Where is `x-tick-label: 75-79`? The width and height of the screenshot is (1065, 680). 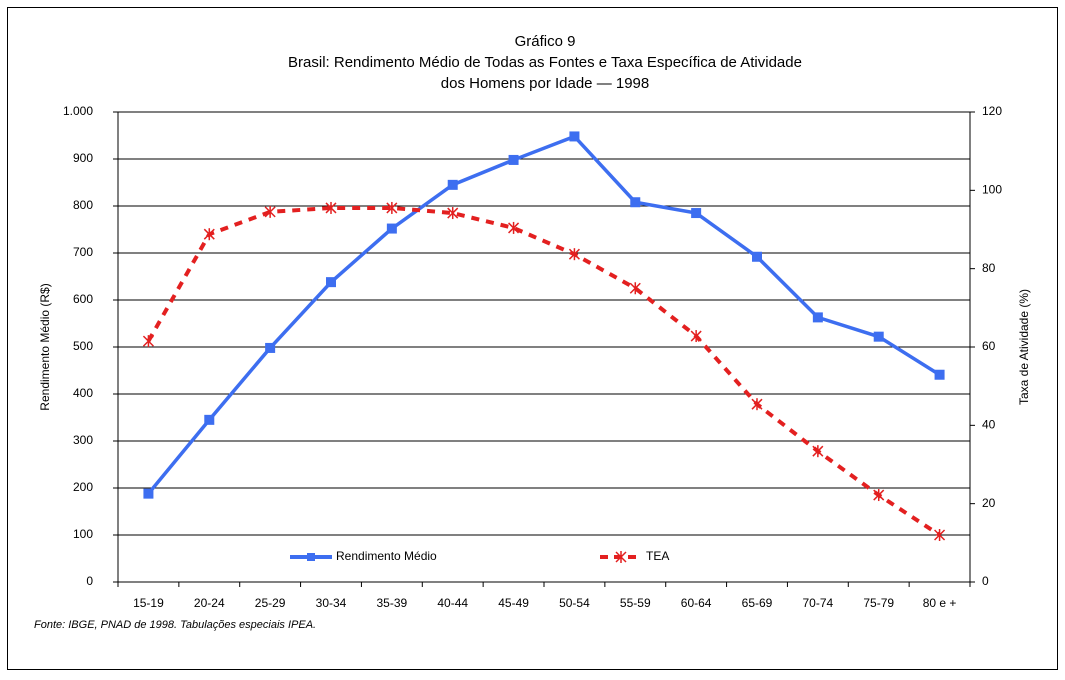 x-tick-label: 75-79 is located at coordinates (878, 603).